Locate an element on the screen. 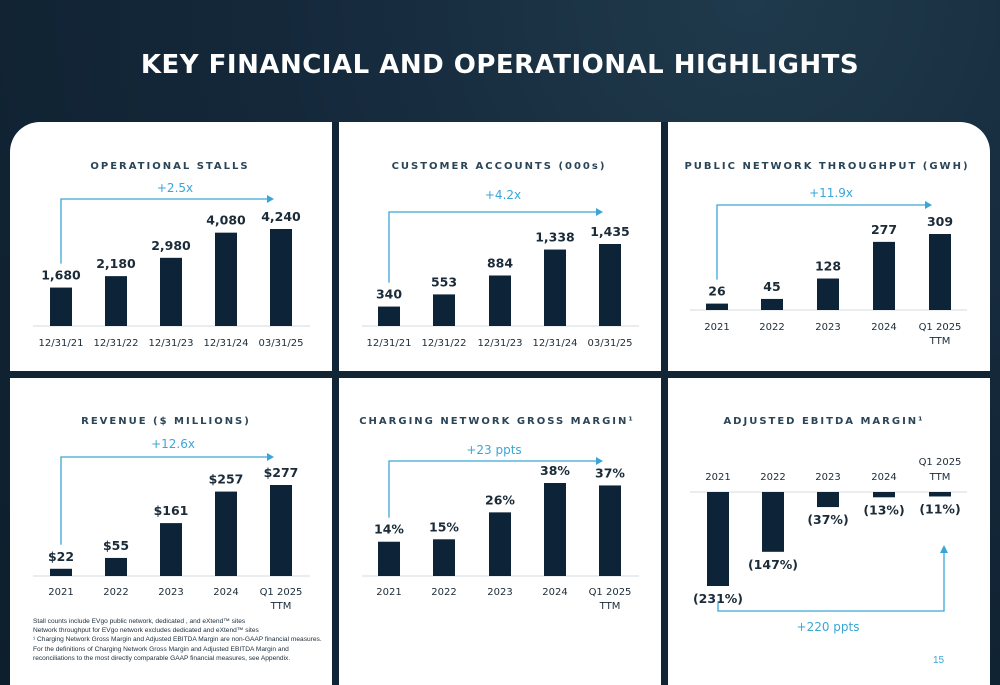 This screenshot has height=685, width=1000. chart2-tick-label-2: 12/31/22 is located at coordinates (444, 343).